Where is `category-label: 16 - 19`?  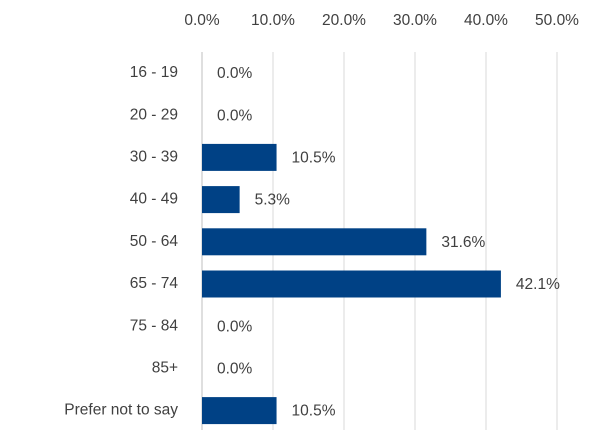 category-label: 16 - 19 is located at coordinates (154, 72).